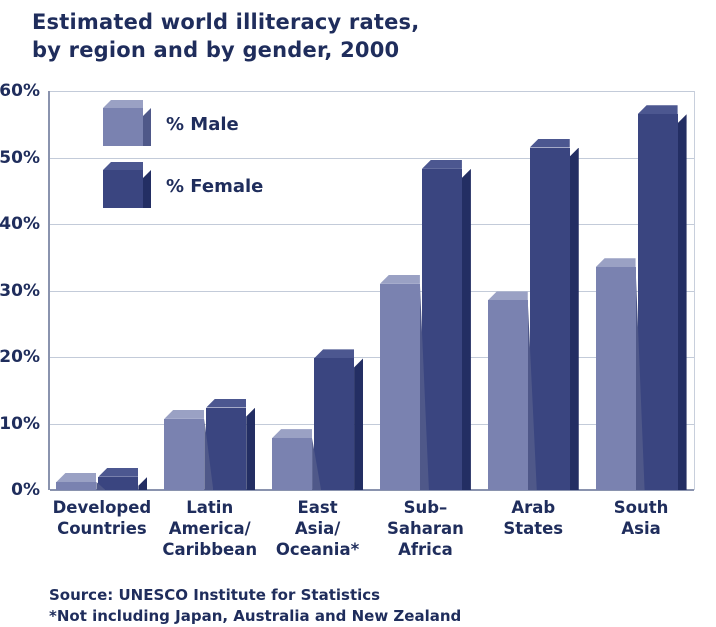 Image resolution: width=716 pixels, height=627 pixels. Describe the element at coordinates (25, 490) in the screenshot. I see `y-tick-label-0: 0%` at that location.